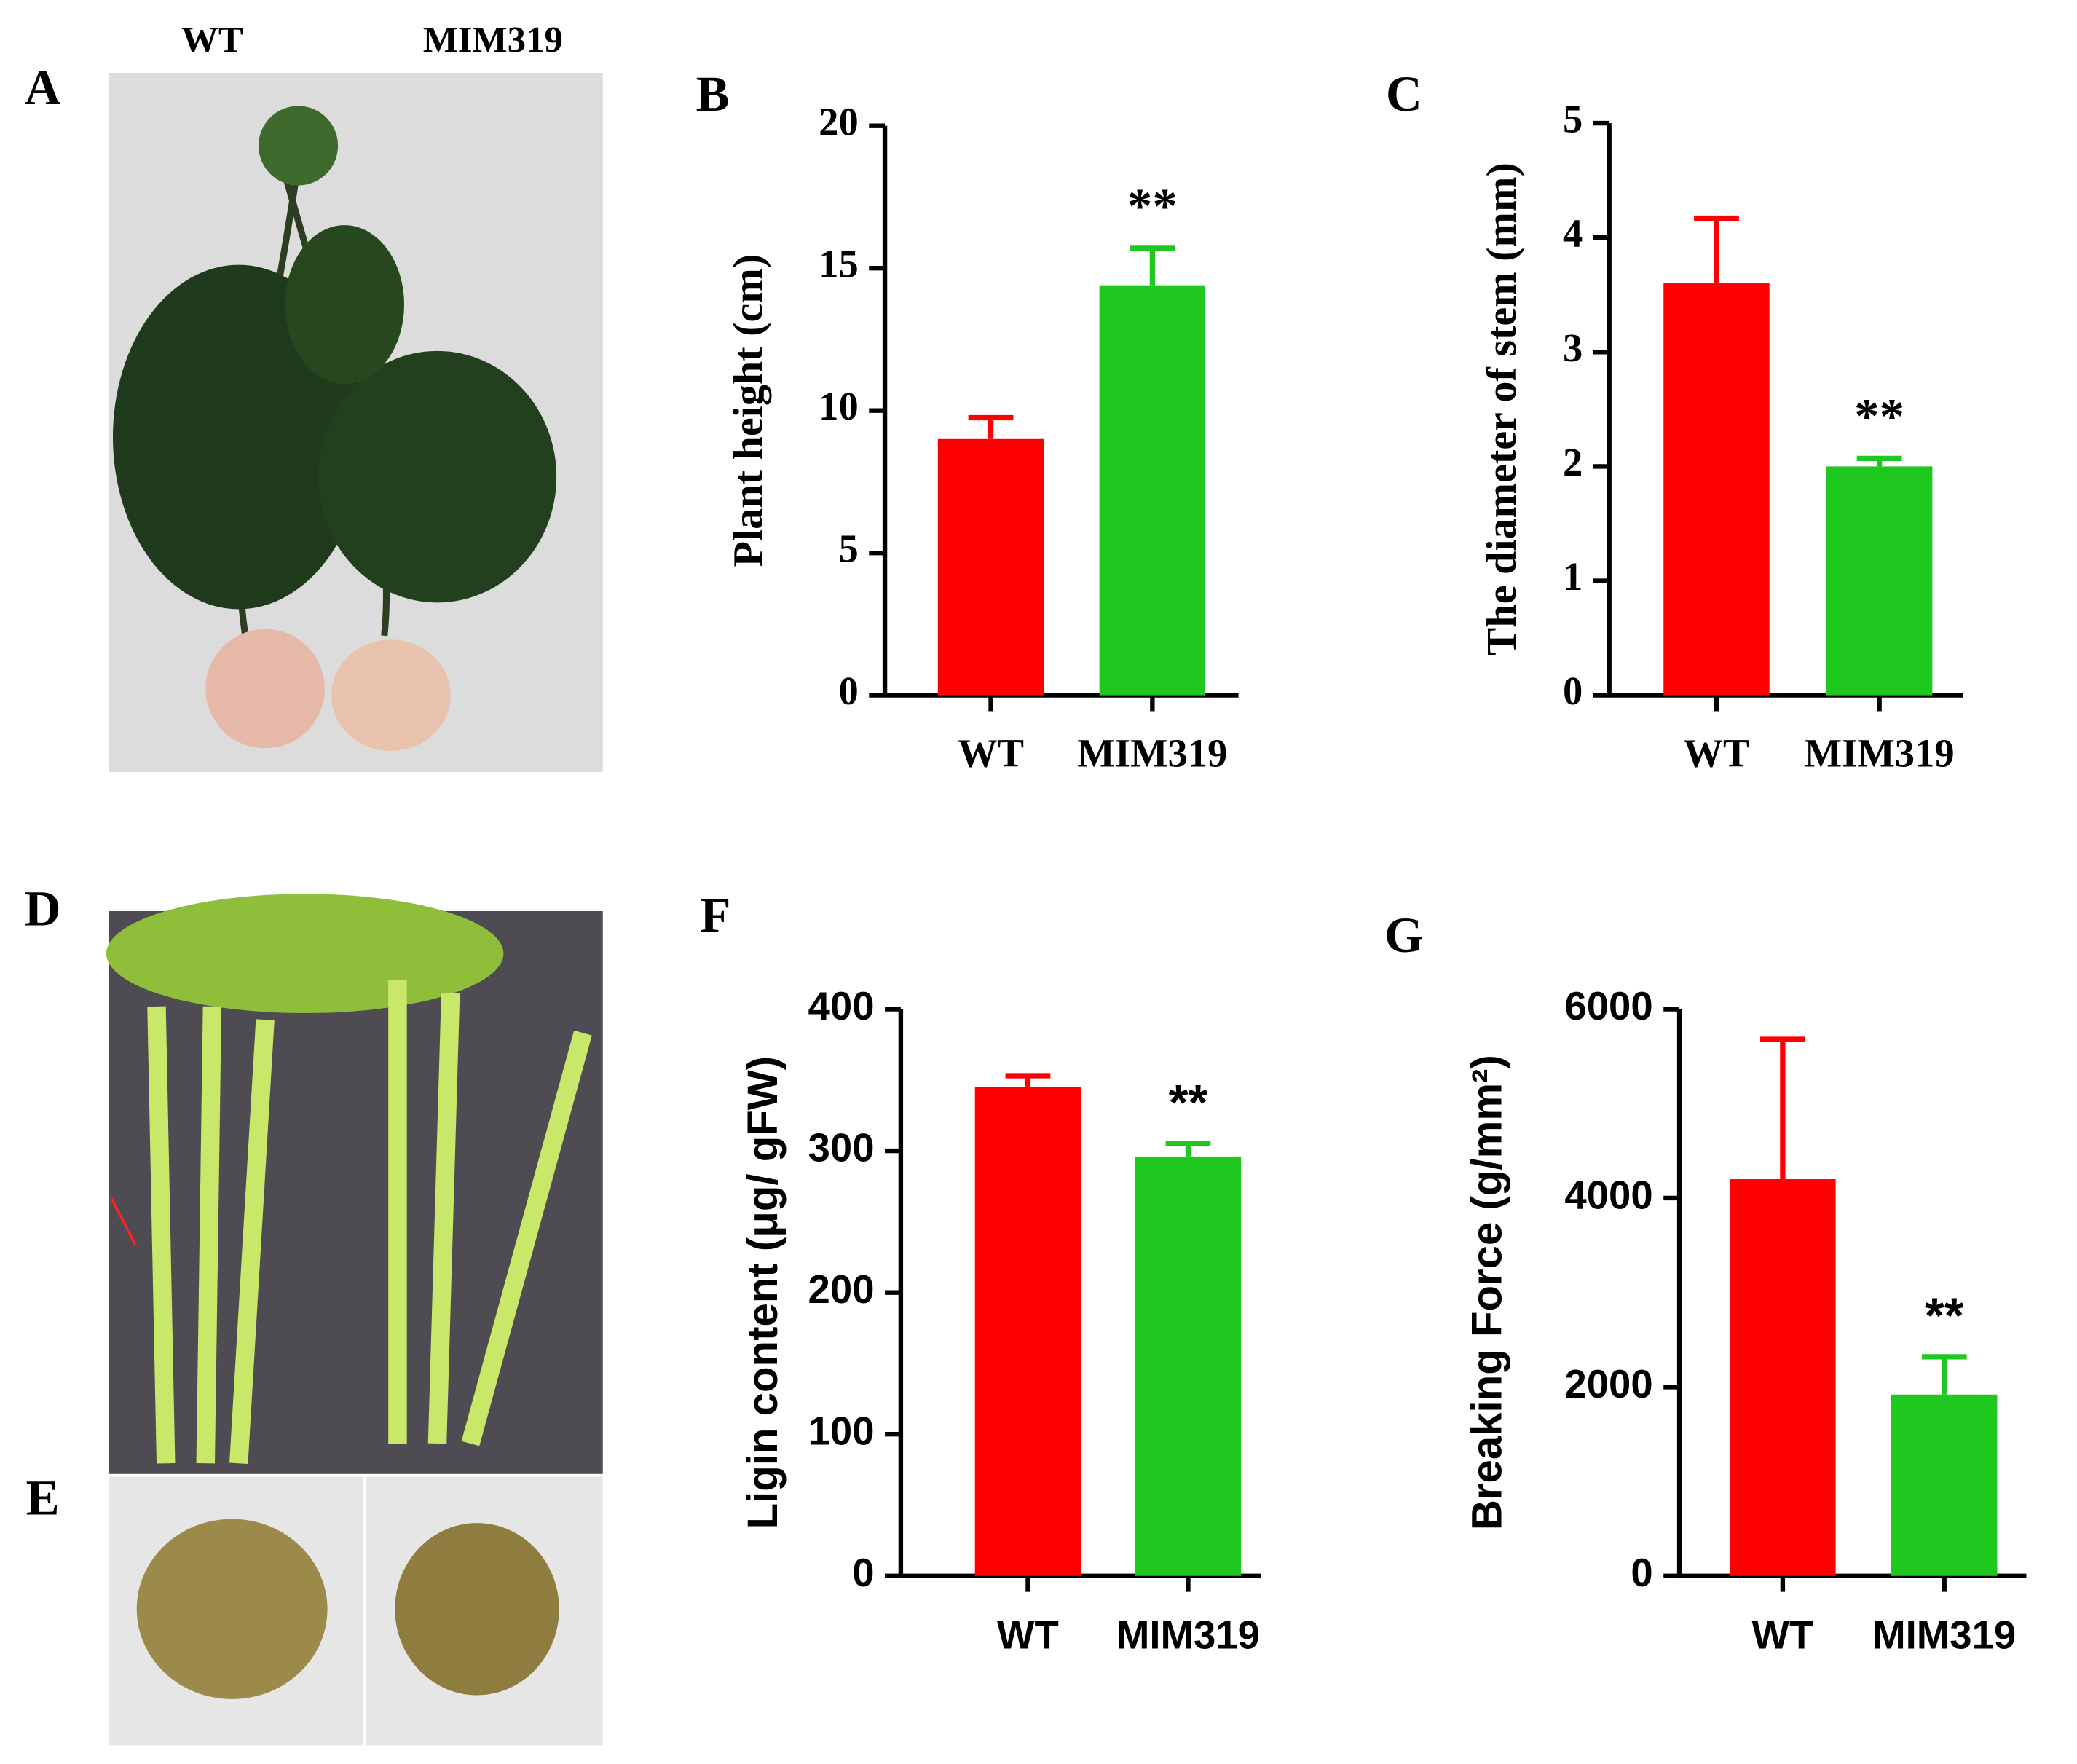 Image resolution: width=2077 pixels, height=1764 pixels. I want to click on y-axis-label: Plant height (cm), so click(748, 410).